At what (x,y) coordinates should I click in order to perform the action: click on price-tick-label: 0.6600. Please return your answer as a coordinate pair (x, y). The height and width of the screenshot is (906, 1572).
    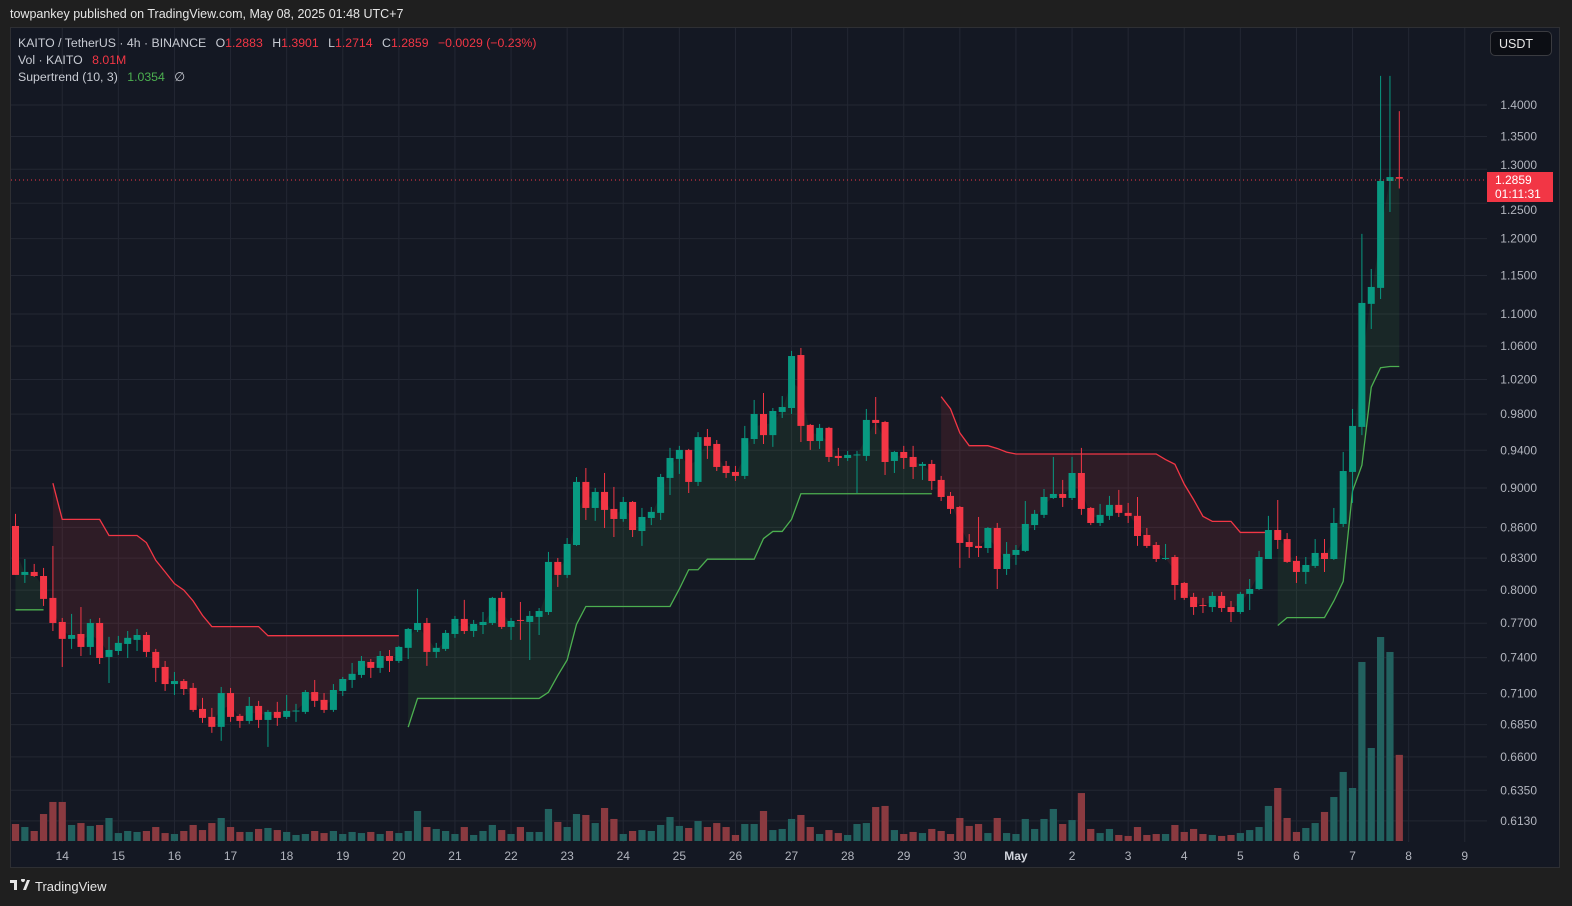
    Looking at the image, I should click on (1518, 757).